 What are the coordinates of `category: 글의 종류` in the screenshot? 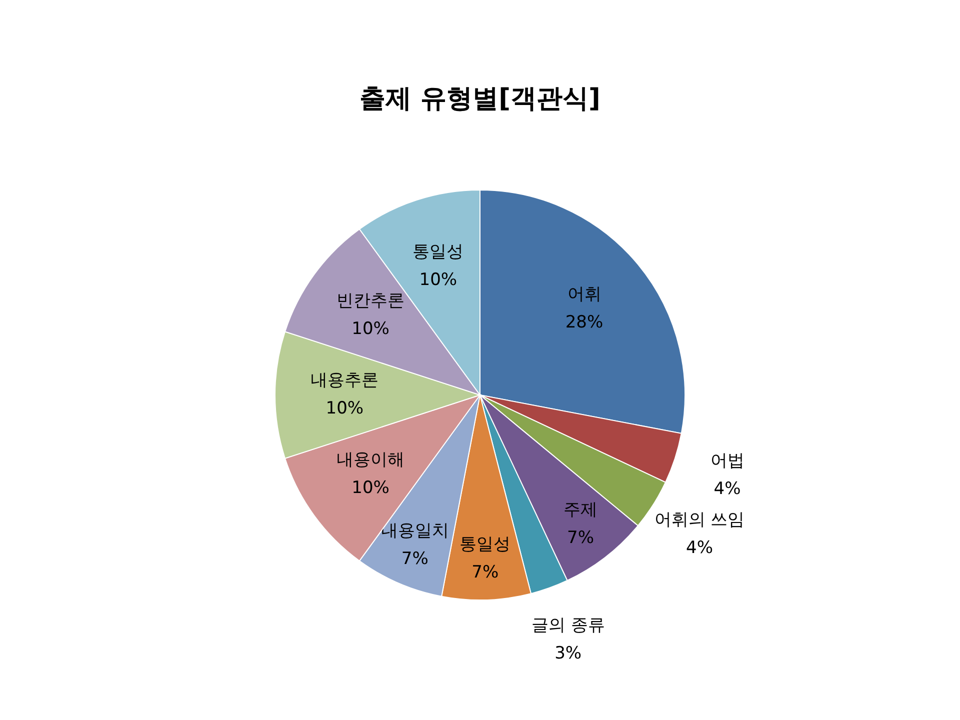 It's located at (568, 625).